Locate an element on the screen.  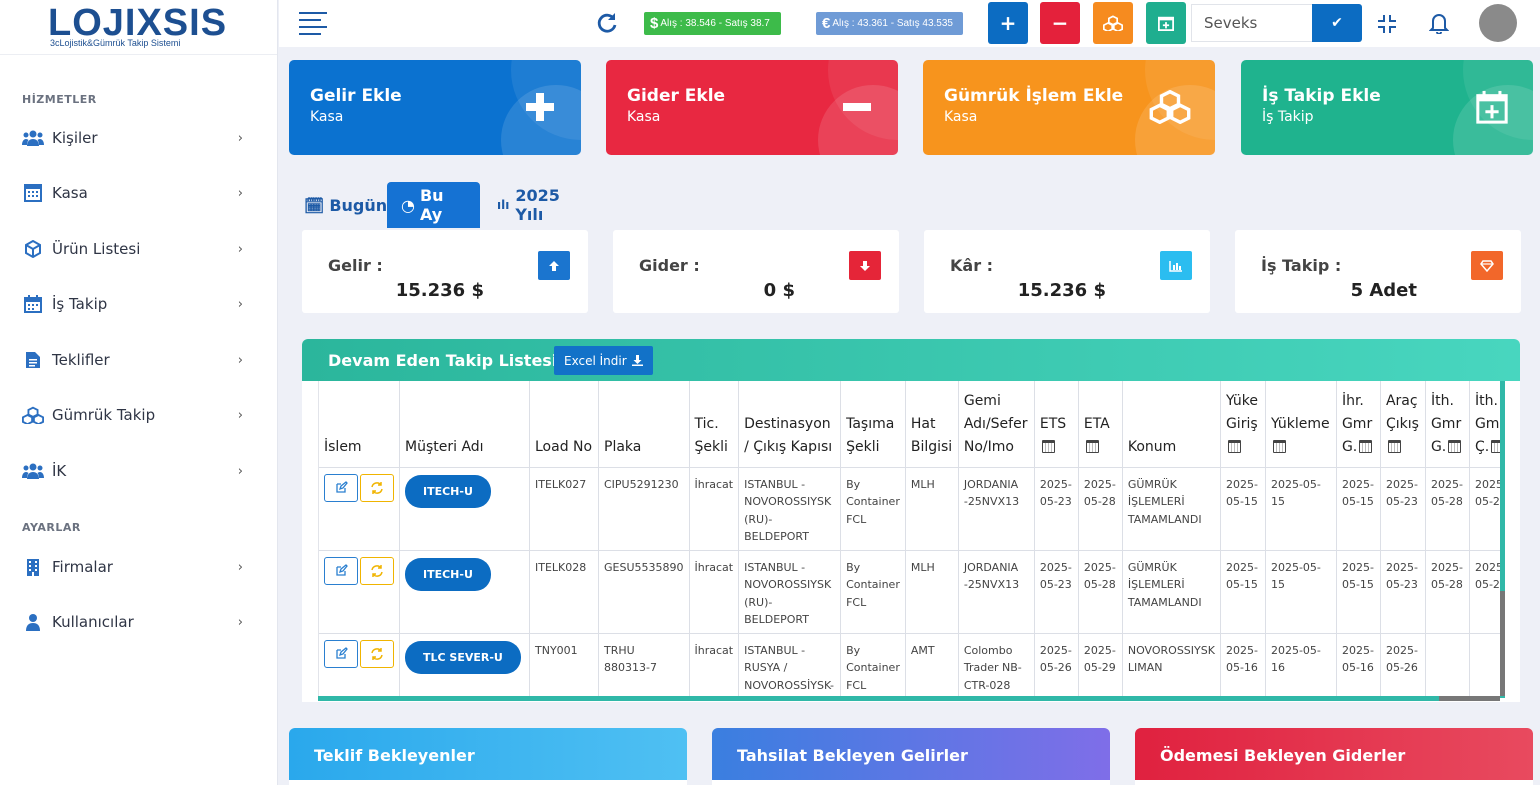
customer-badge: TLC SEVER-U is located at coordinates (463, 657).